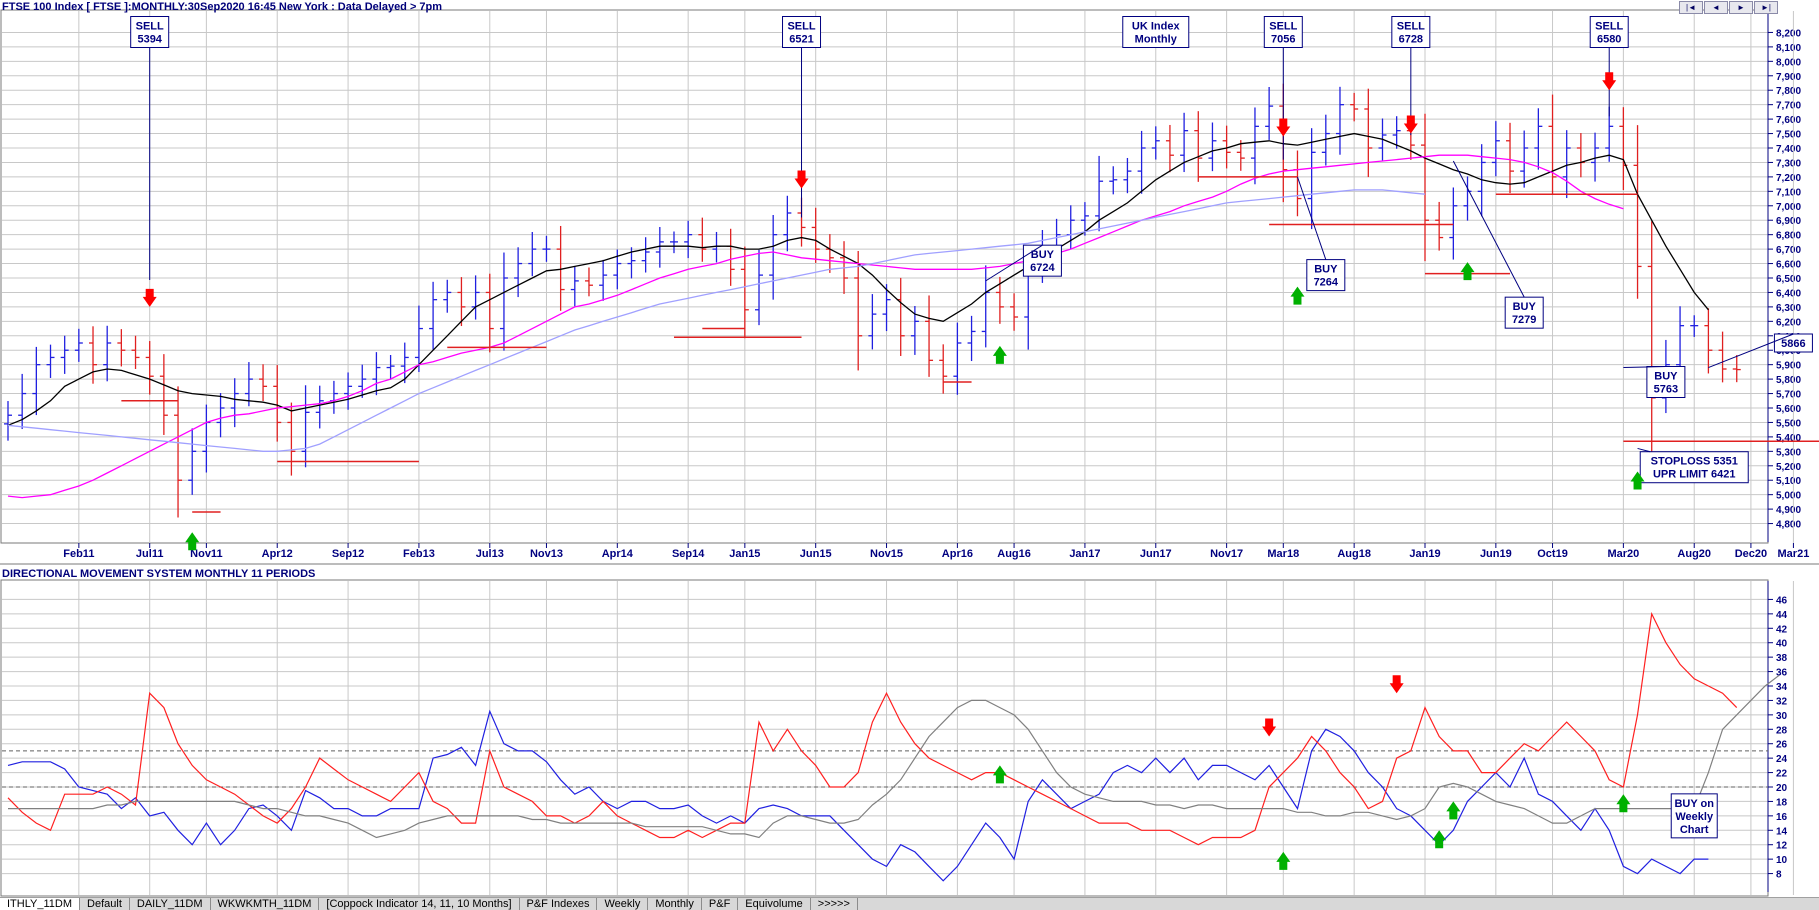 Image resolution: width=1819 pixels, height=910 pixels. Describe the element at coordinates (1788, 33) in the screenshot. I see `price-y-tick-label: 8,200` at that location.